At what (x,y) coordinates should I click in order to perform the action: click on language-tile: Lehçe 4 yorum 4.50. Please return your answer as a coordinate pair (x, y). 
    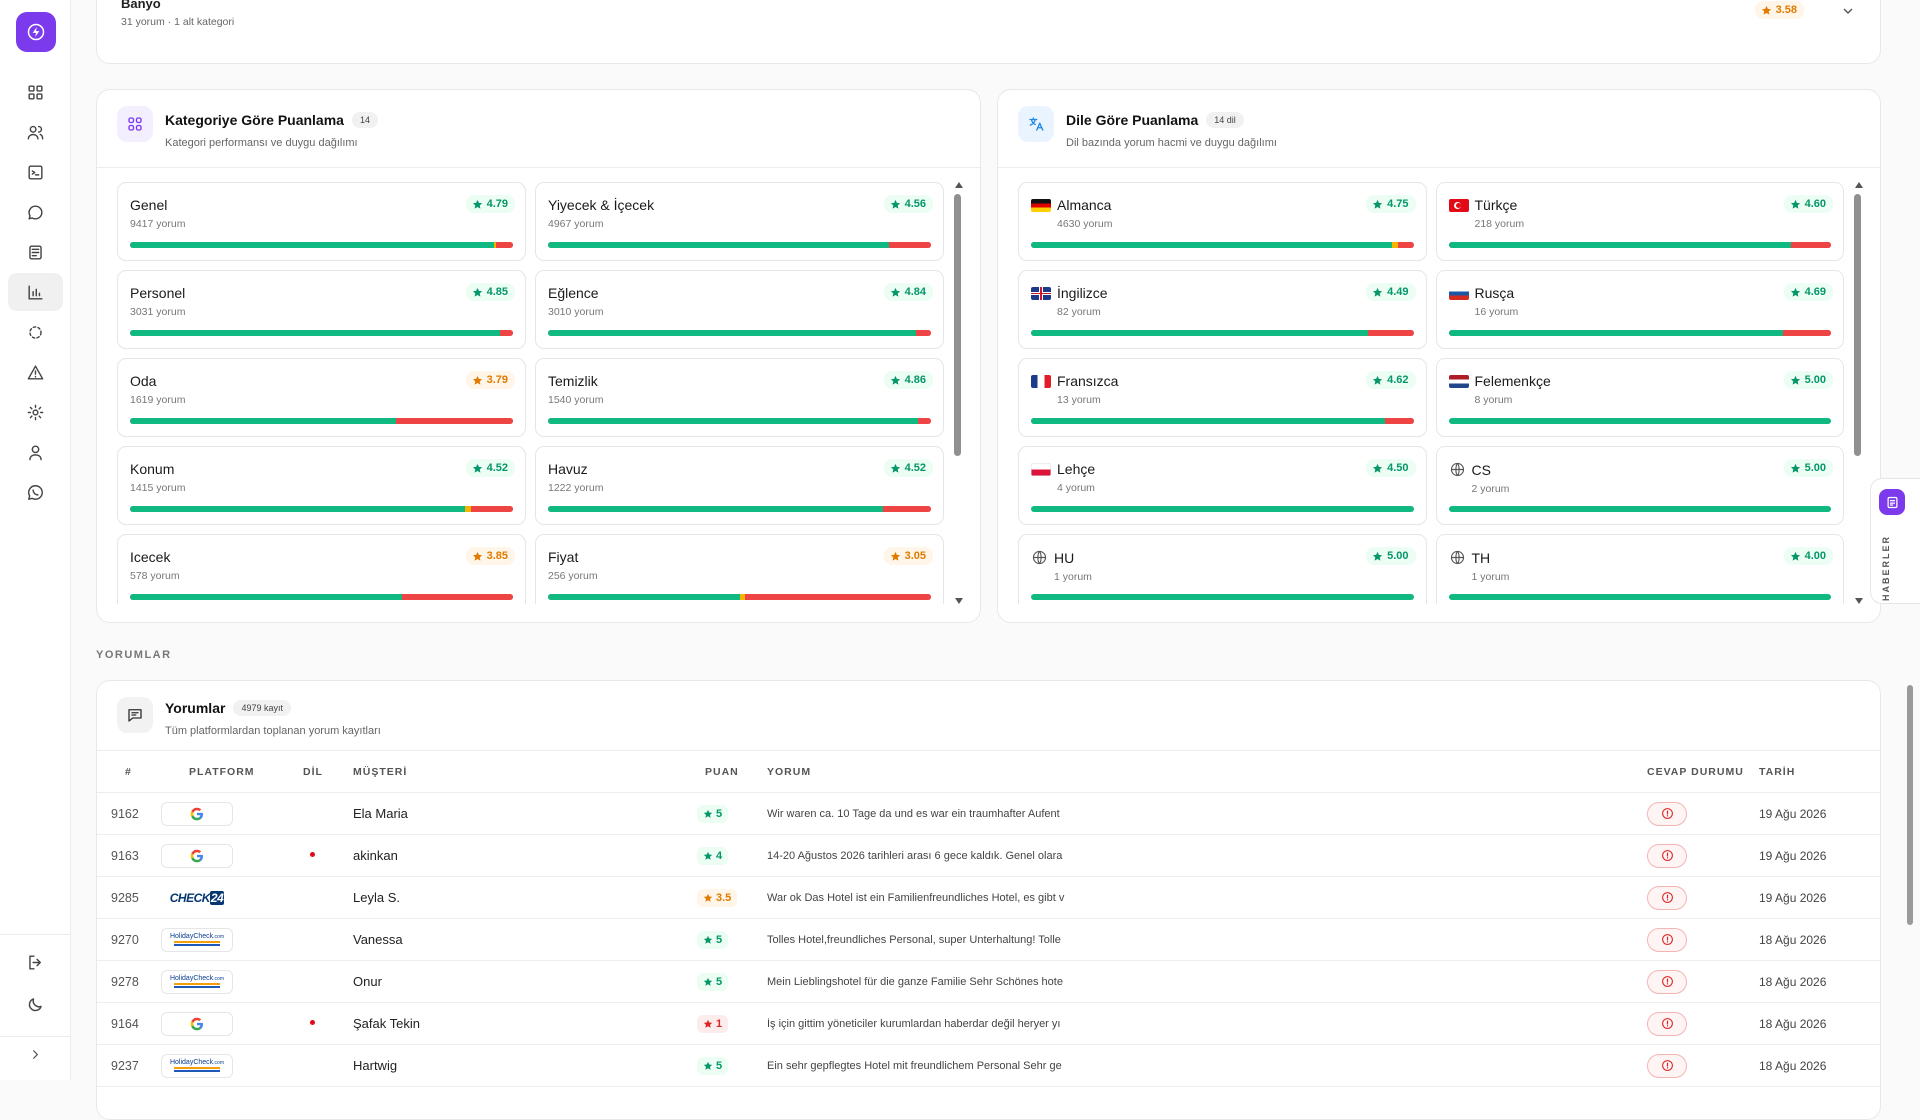
    Looking at the image, I should click on (1222, 485).